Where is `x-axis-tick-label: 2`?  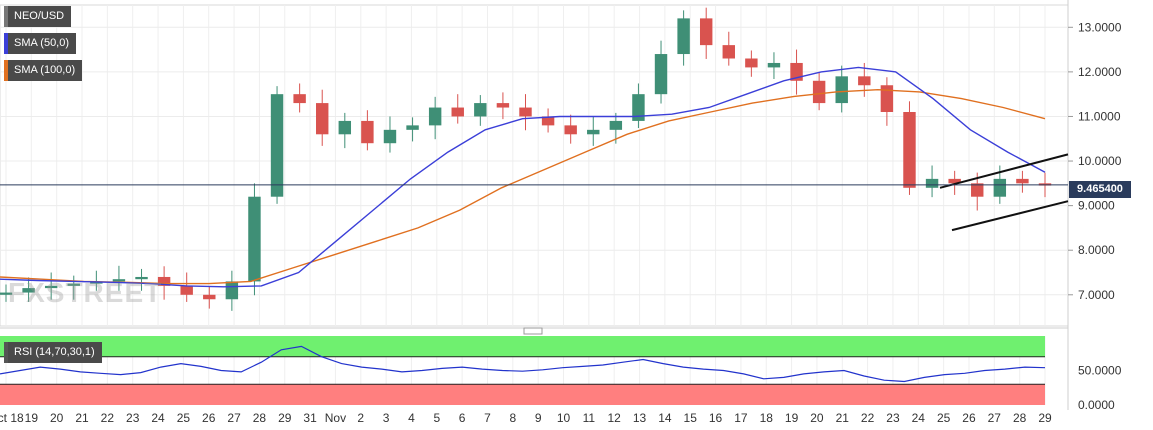 x-axis-tick-label: 2 is located at coordinates (360, 418).